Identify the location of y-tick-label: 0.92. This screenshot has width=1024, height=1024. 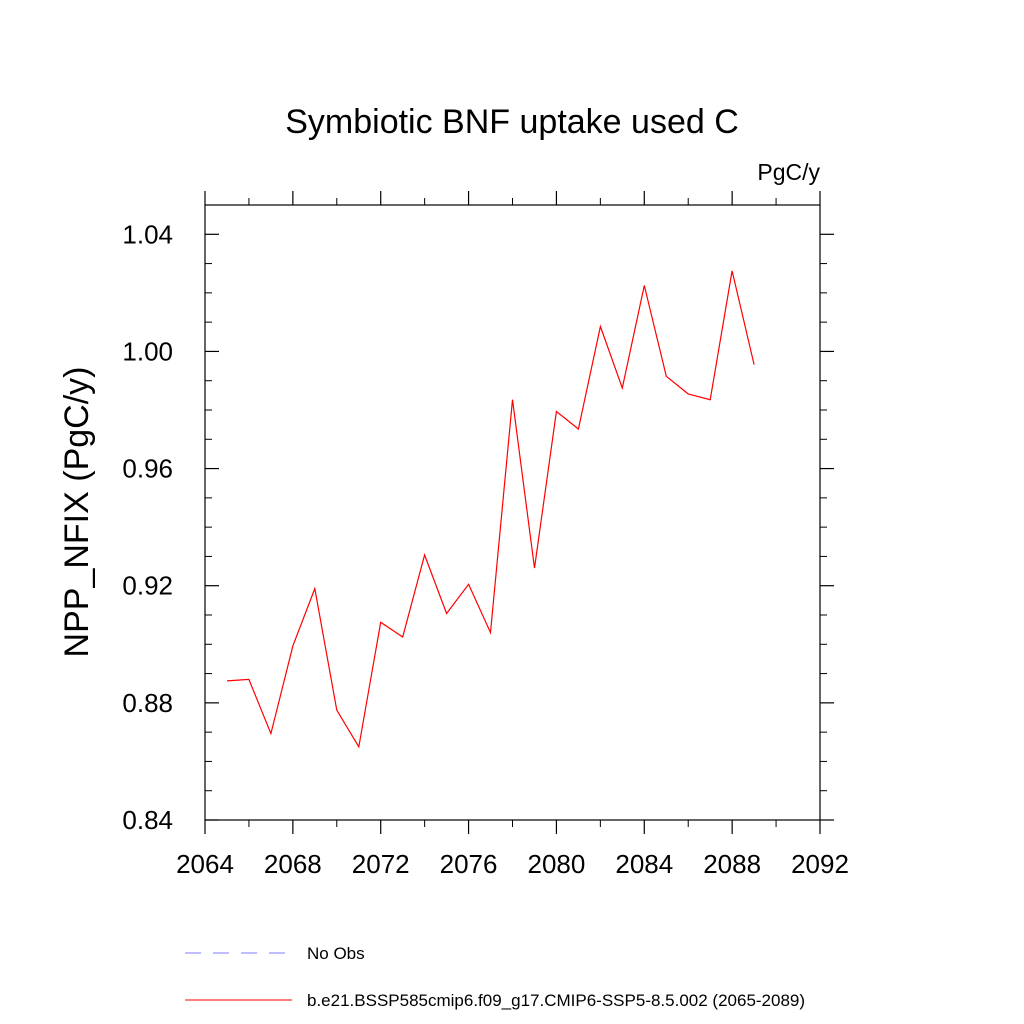
(147, 586).